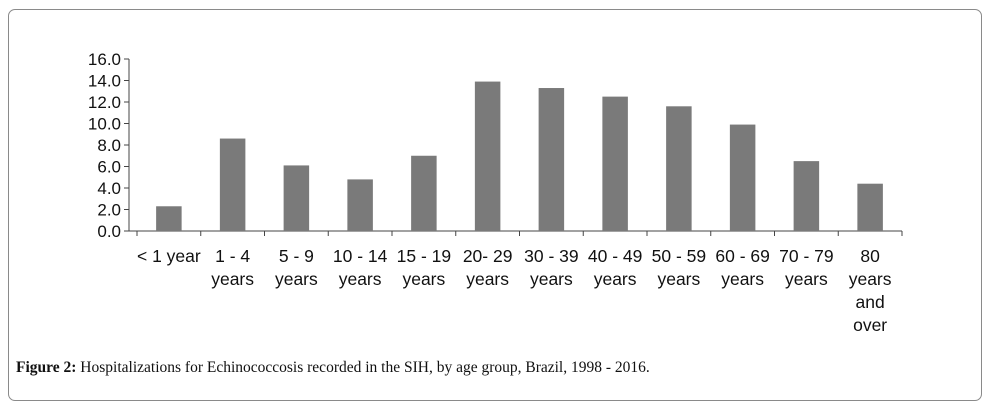  I want to click on x-tick-label: 40 - 49 years, so click(615, 267).